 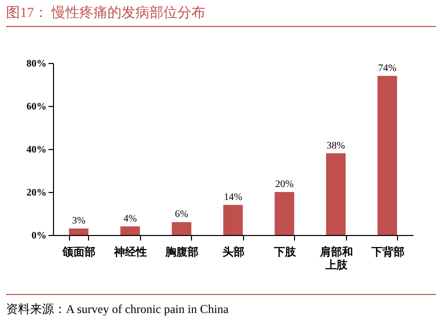 What do you see at coordinates (181, 214) in the screenshot?
I see `data-label: 6%` at bounding box center [181, 214].